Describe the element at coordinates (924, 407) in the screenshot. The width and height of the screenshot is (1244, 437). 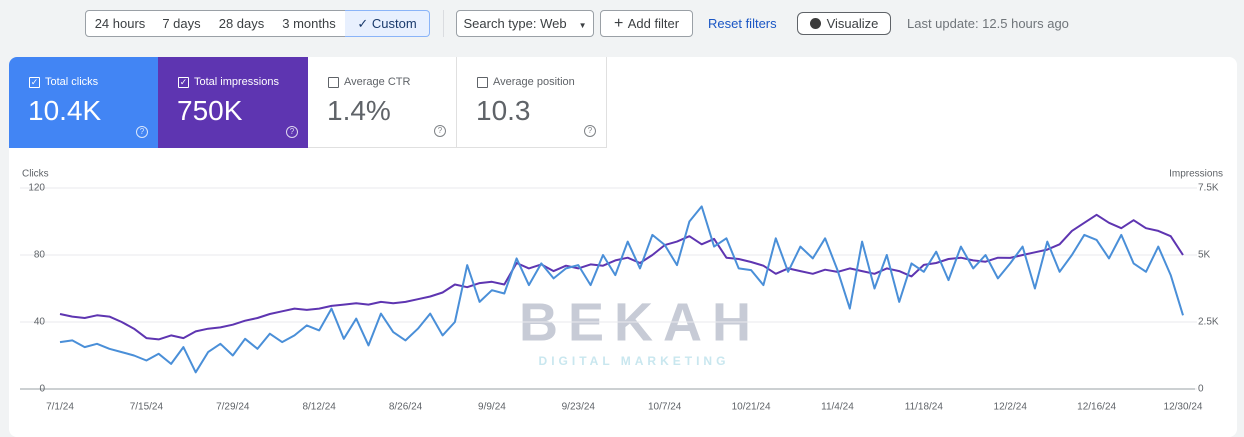
I see `x-tick-label: 11/18/24` at that location.